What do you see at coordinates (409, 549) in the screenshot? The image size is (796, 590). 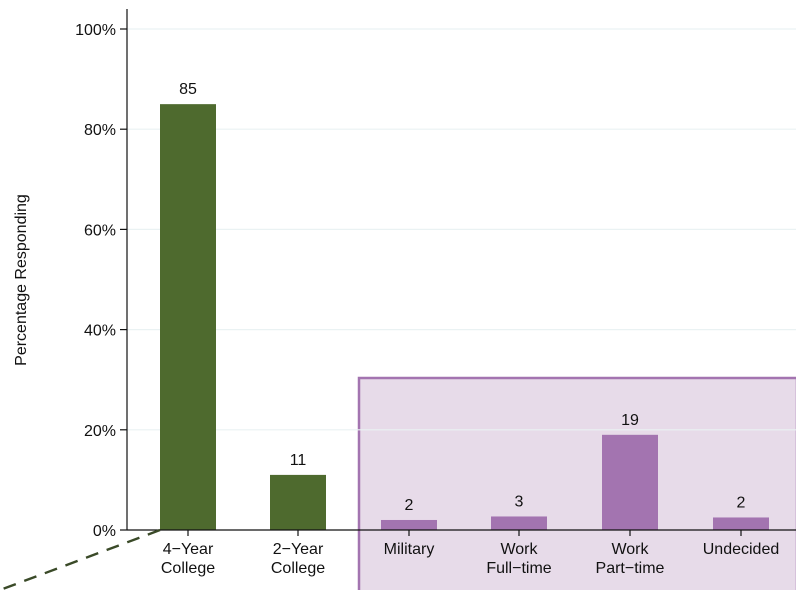 I see `x-tick-label: Military` at bounding box center [409, 549].